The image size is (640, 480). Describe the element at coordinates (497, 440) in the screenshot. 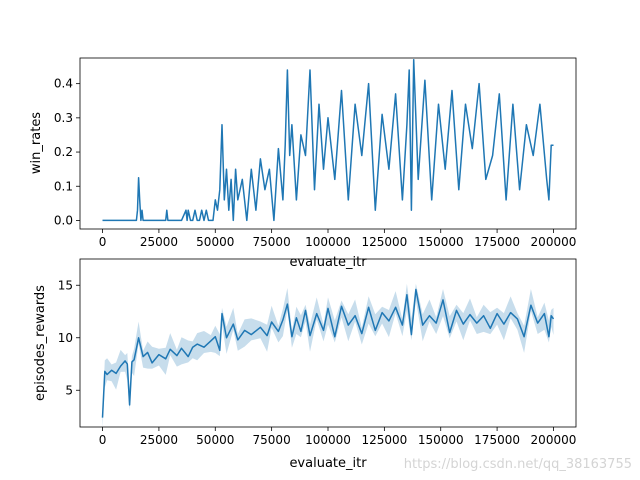

I see `episodes-rewards-x-tick-label: 175000` at that location.